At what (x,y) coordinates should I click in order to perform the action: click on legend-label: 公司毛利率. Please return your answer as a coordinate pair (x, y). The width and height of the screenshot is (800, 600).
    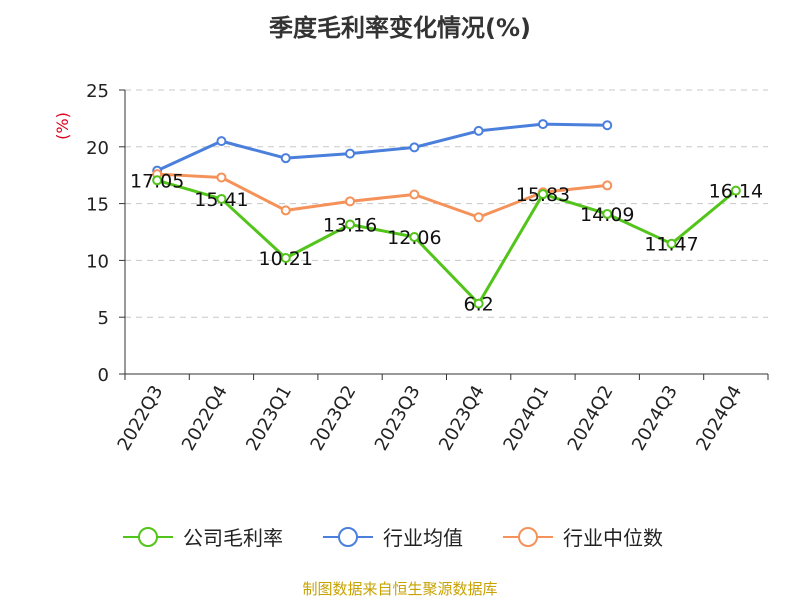
    Looking at the image, I should click on (233, 538).